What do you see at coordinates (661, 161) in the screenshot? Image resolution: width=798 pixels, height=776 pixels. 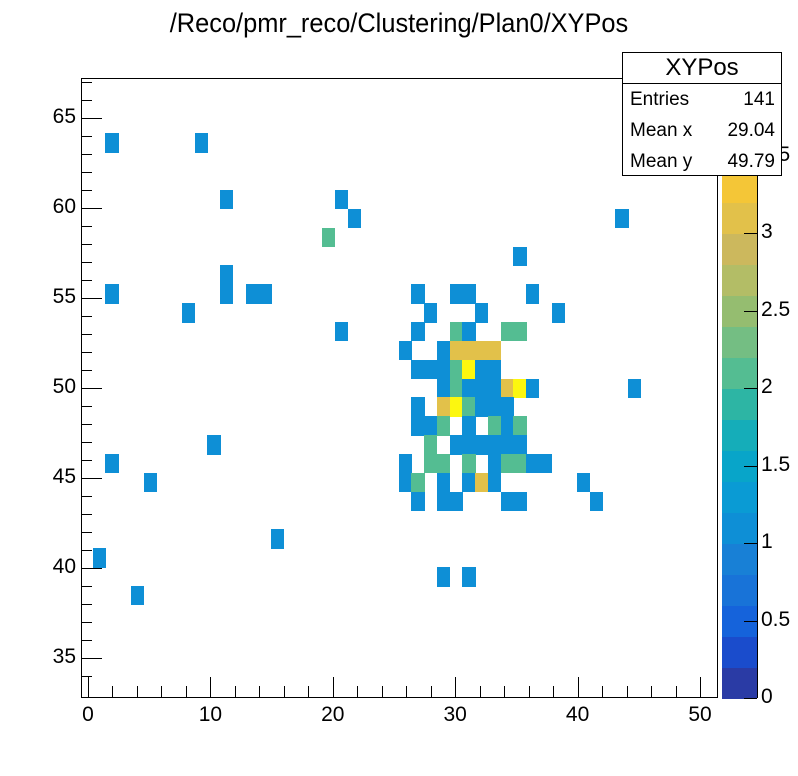 I see `stats-mean-y-label: Mean y` at bounding box center [661, 161].